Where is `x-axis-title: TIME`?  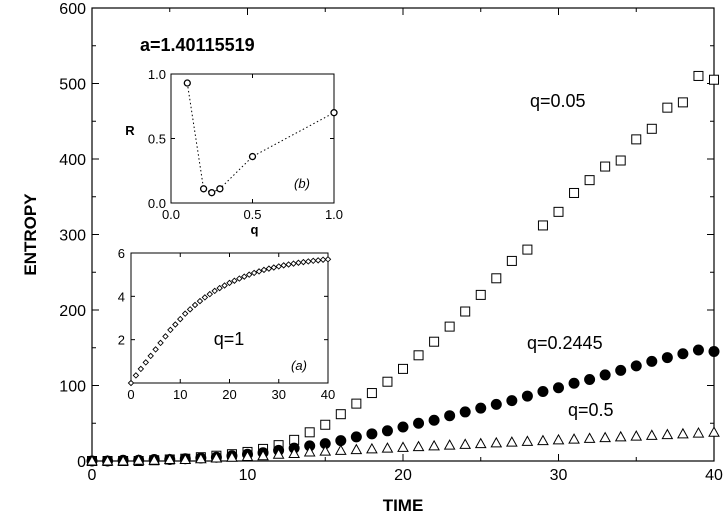
x-axis-title: TIME is located at coordinates (403, 505).